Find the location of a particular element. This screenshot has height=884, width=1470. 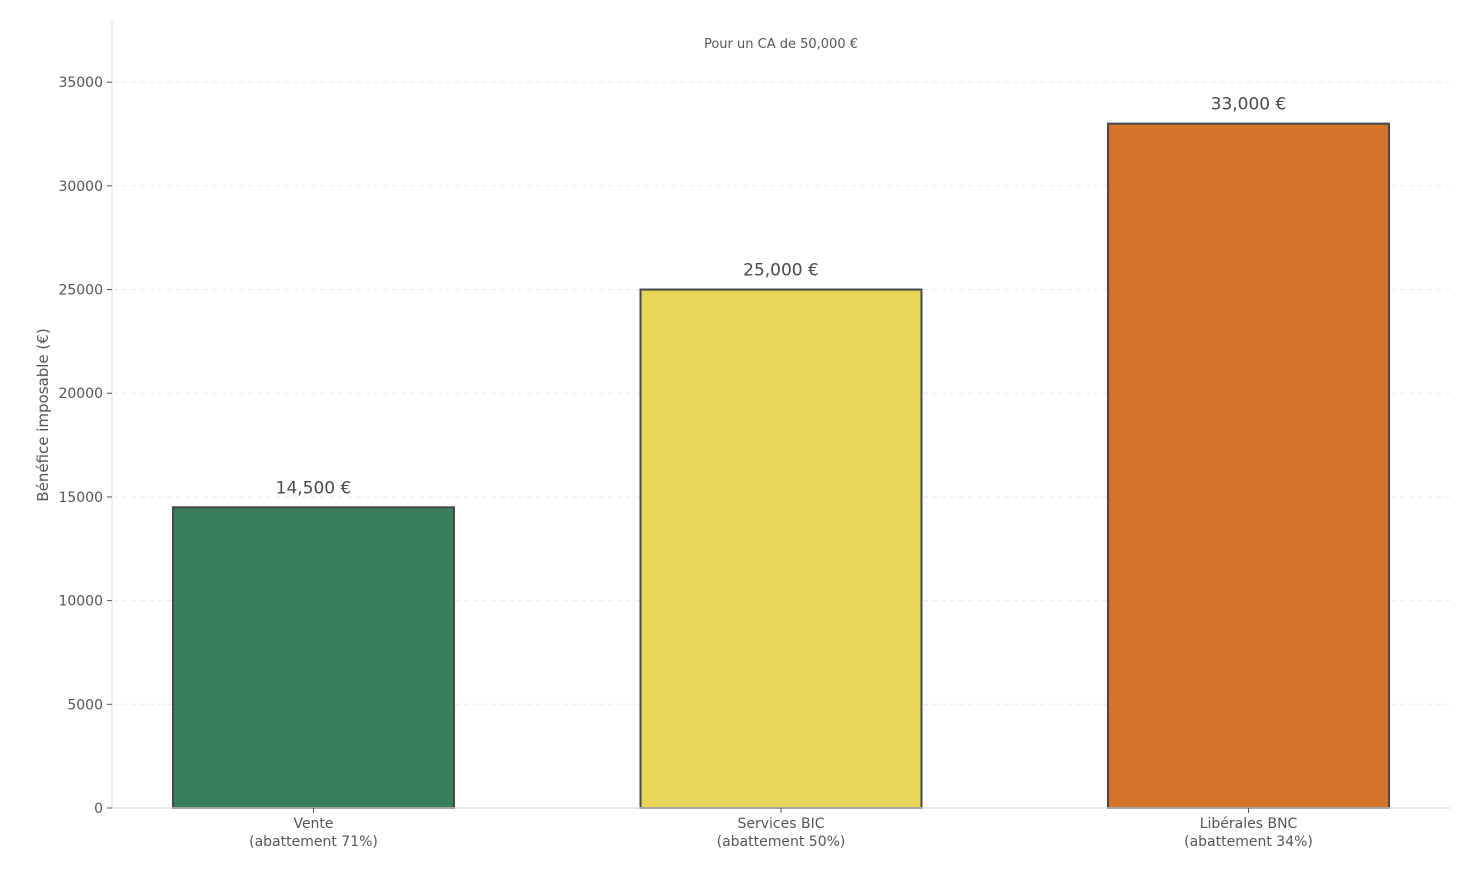

y-tick-label: 35000 is located at coordinates (80, 83).